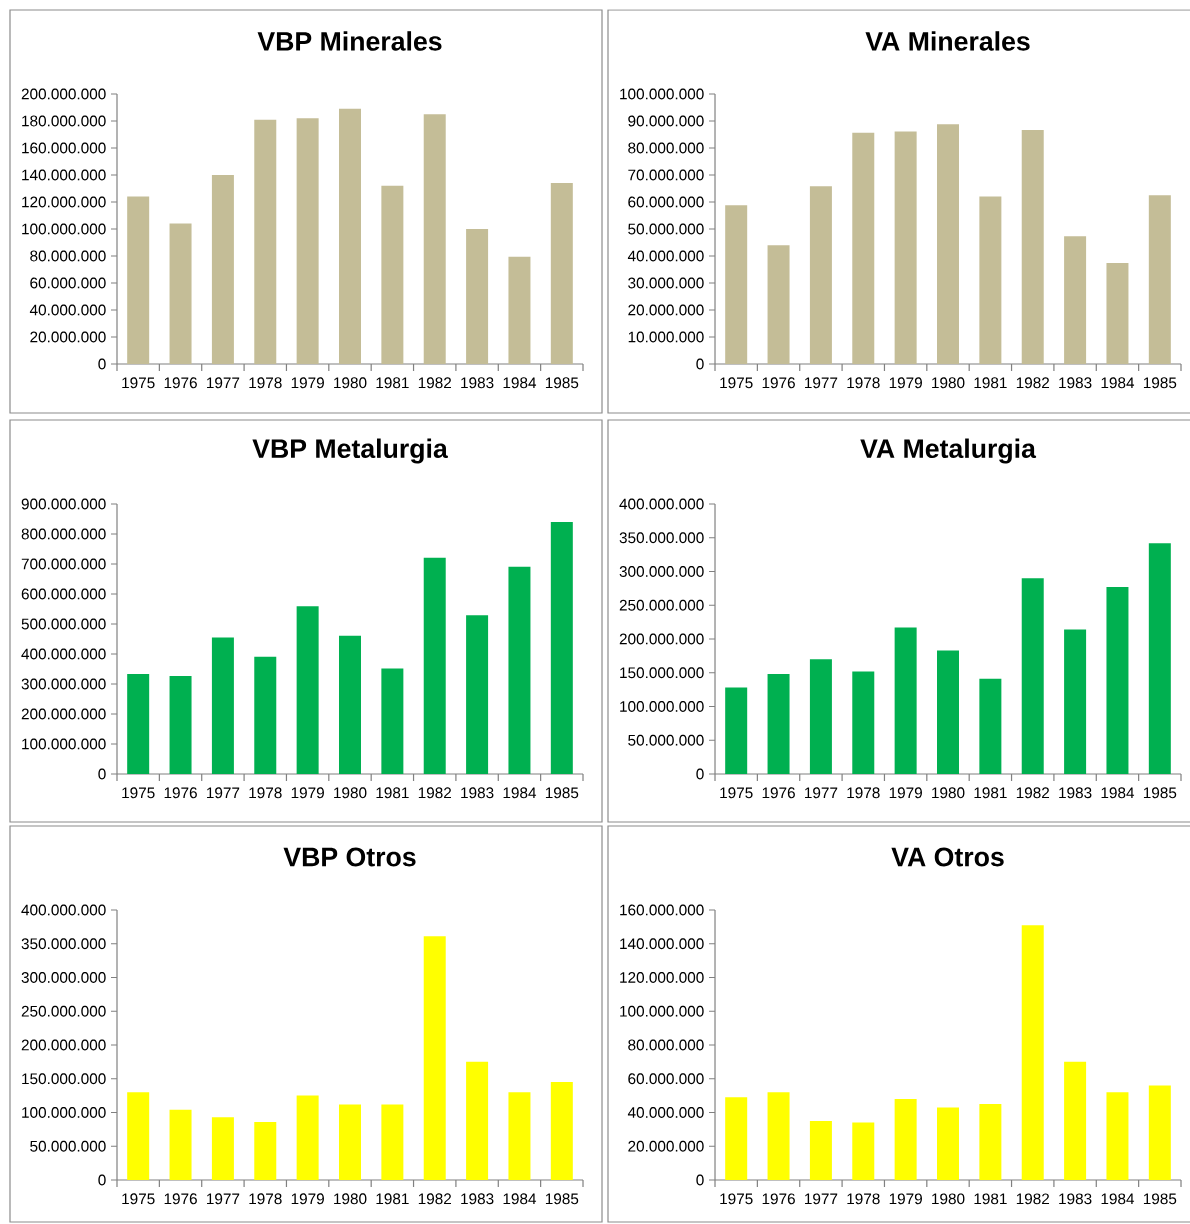  Describe the element at coordinates (64, 148) in the screenshot. I see `y-tick-label: 160.000.000` at that location.